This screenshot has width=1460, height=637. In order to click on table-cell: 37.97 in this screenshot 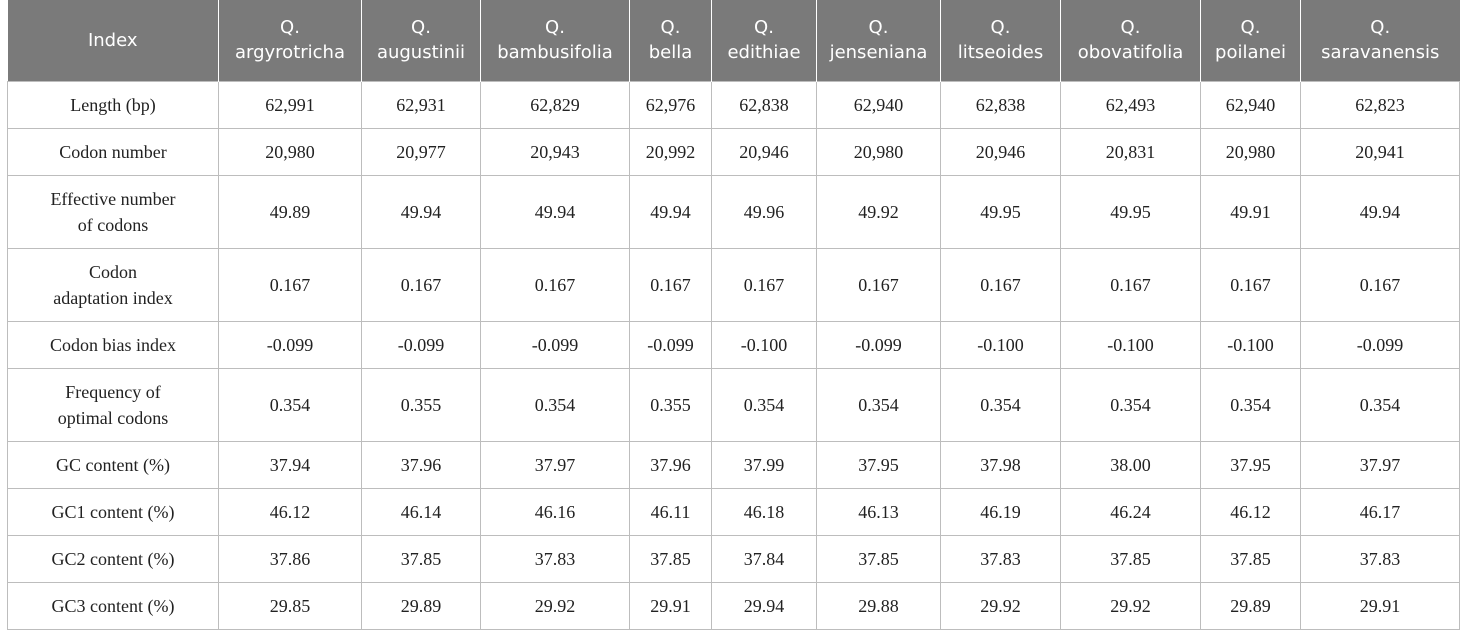, I will do `click(555, 464)`.